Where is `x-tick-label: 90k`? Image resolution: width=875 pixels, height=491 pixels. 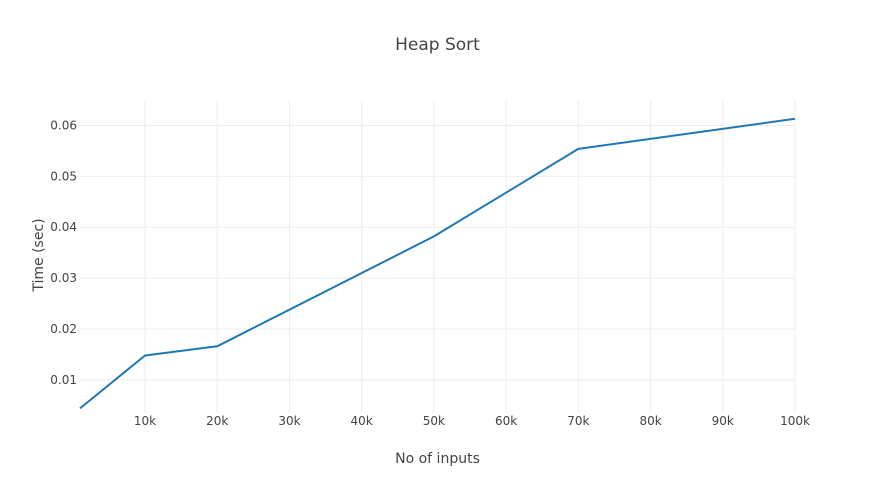 x-tick-label: 90k is located at coordinates (723, 421).